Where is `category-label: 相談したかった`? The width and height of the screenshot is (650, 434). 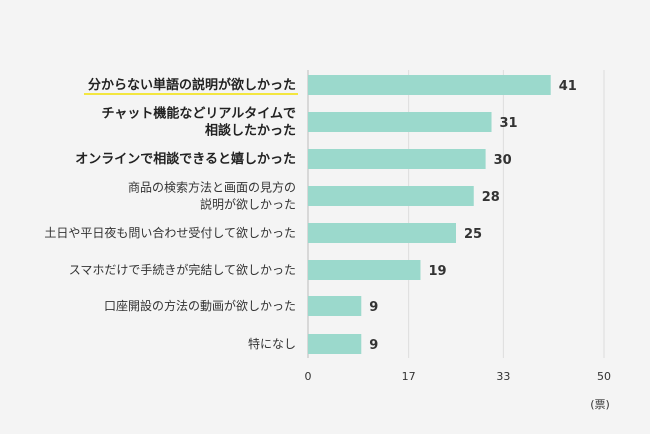 category-label: 相談したかった is located at coordinates (250, 131).